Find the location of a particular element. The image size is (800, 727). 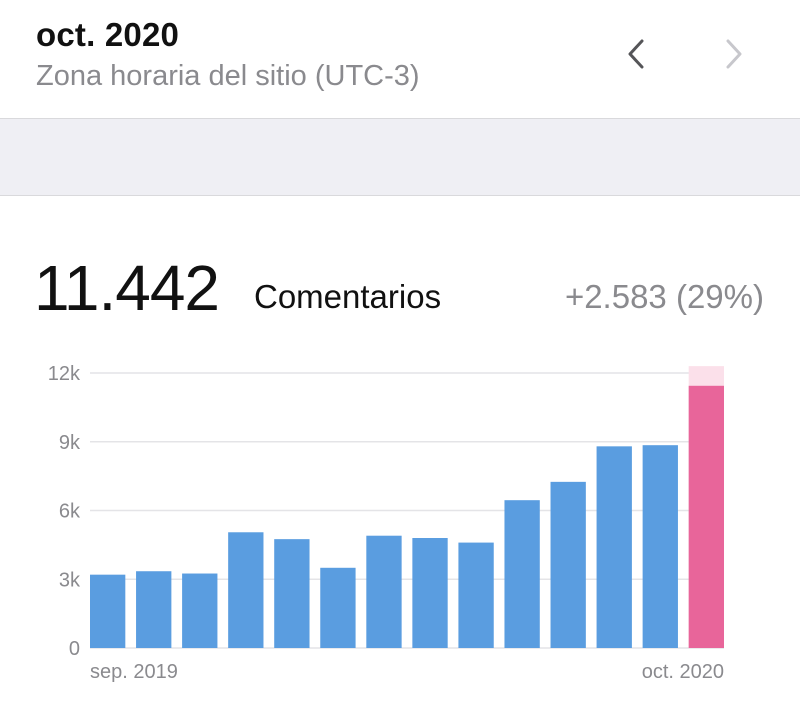

y-tick-label: 12k is located at coordinates (64, 374).